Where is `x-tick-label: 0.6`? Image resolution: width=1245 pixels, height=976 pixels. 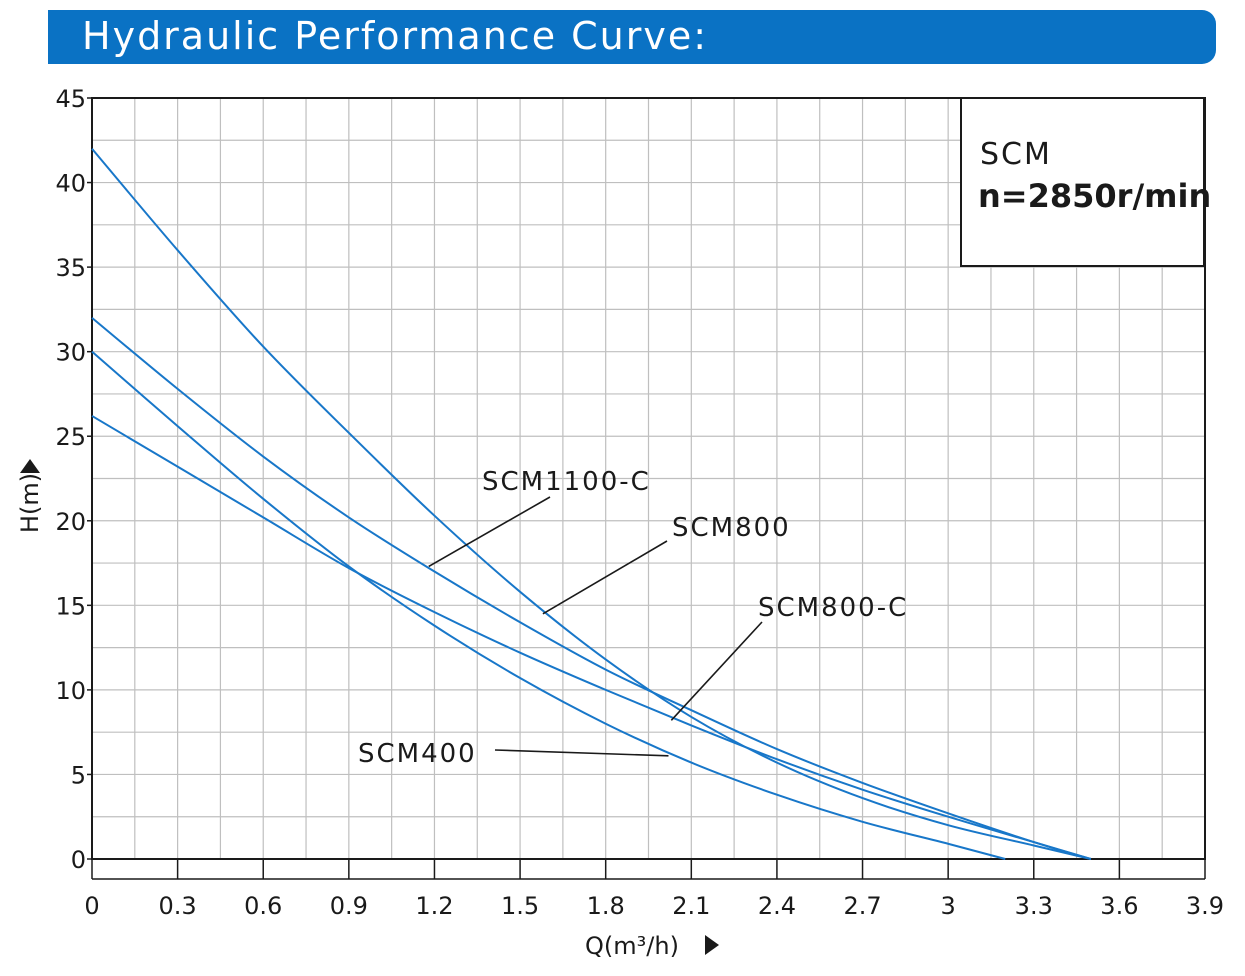
x-tick-label: 0.6 is located at coordinates (263, 906).